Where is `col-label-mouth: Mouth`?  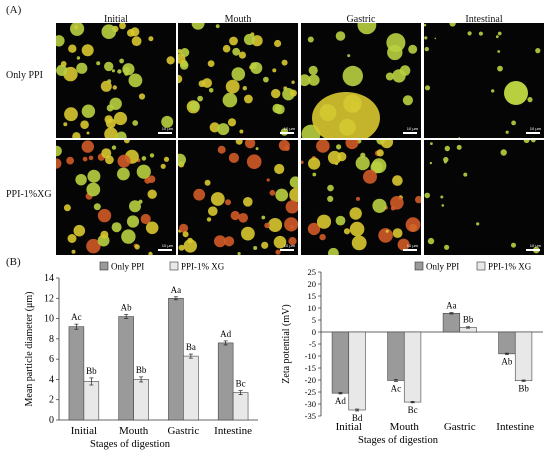
col-label-mouth: Mouth is located at coordinates (238, 19).